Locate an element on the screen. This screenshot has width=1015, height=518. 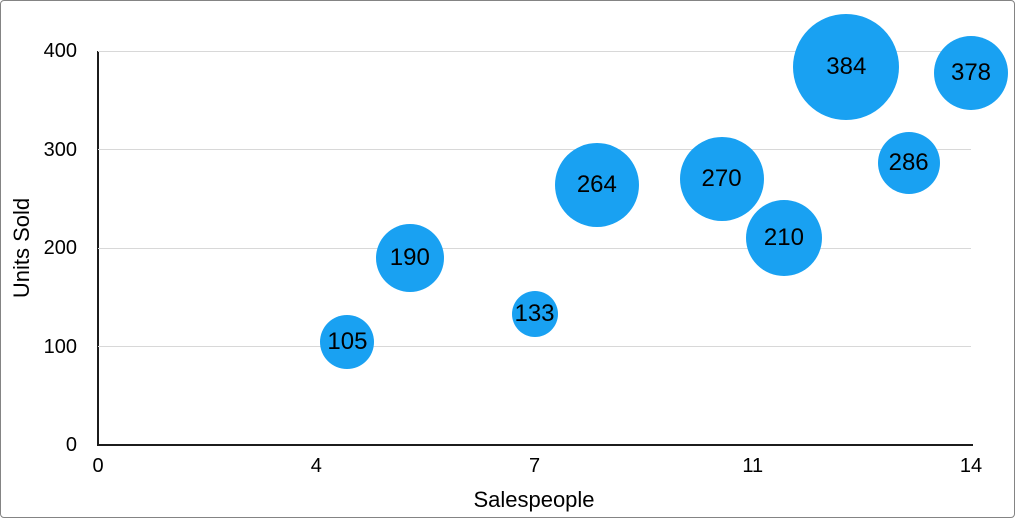
bubble-value-label: 264 is located at coordinates (596, 184).